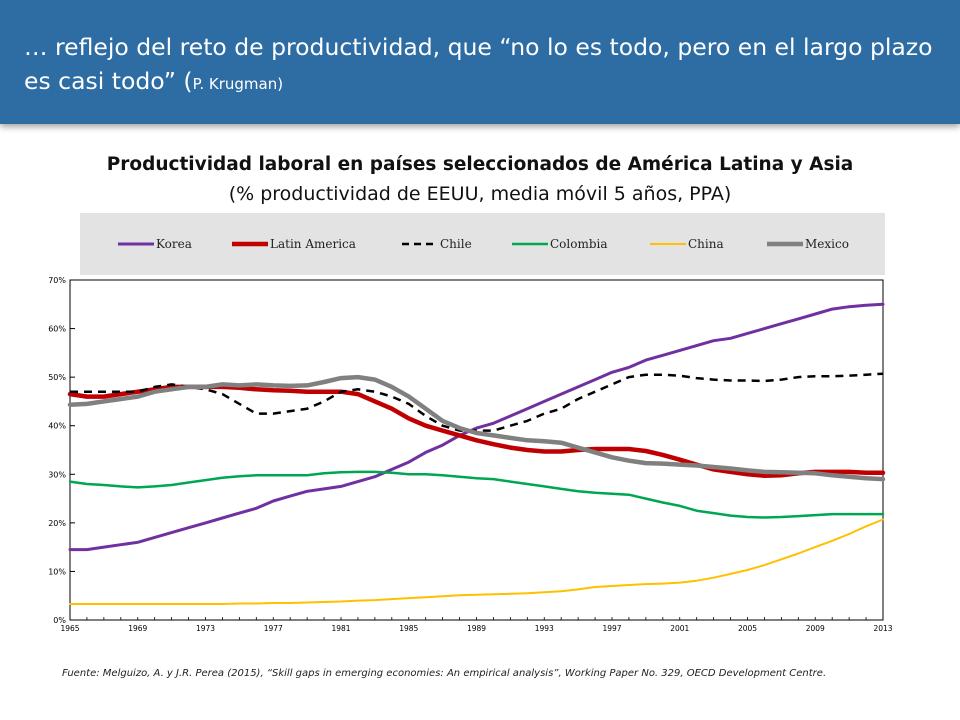 The image size is (960, 720). What do you see at coordinates (57, 523) in the screenshot?
I see `y-tick-label: 20%` at bounding box center [57, 523].